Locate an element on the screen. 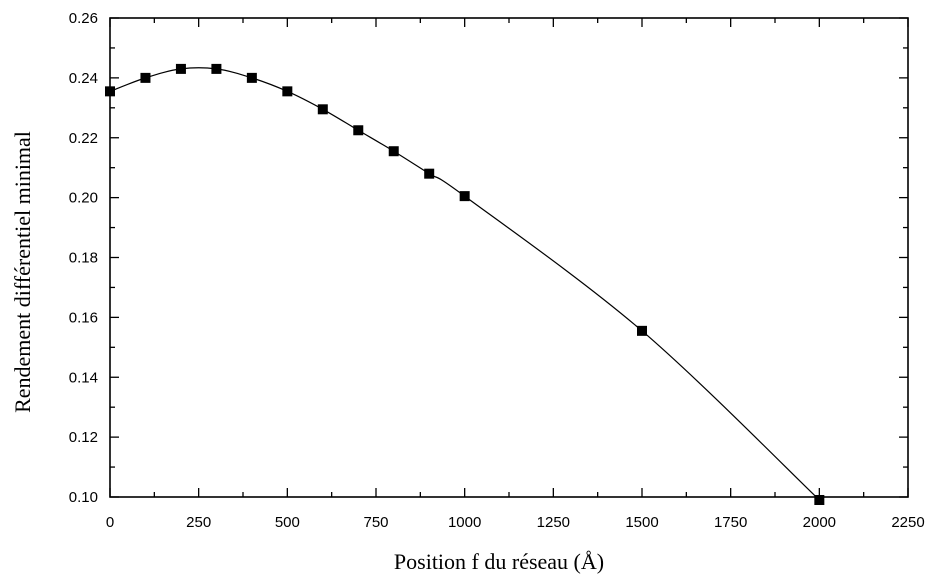 The image size is (943, 579). x-tick-label: 0 is located at coordinates (110, 522).